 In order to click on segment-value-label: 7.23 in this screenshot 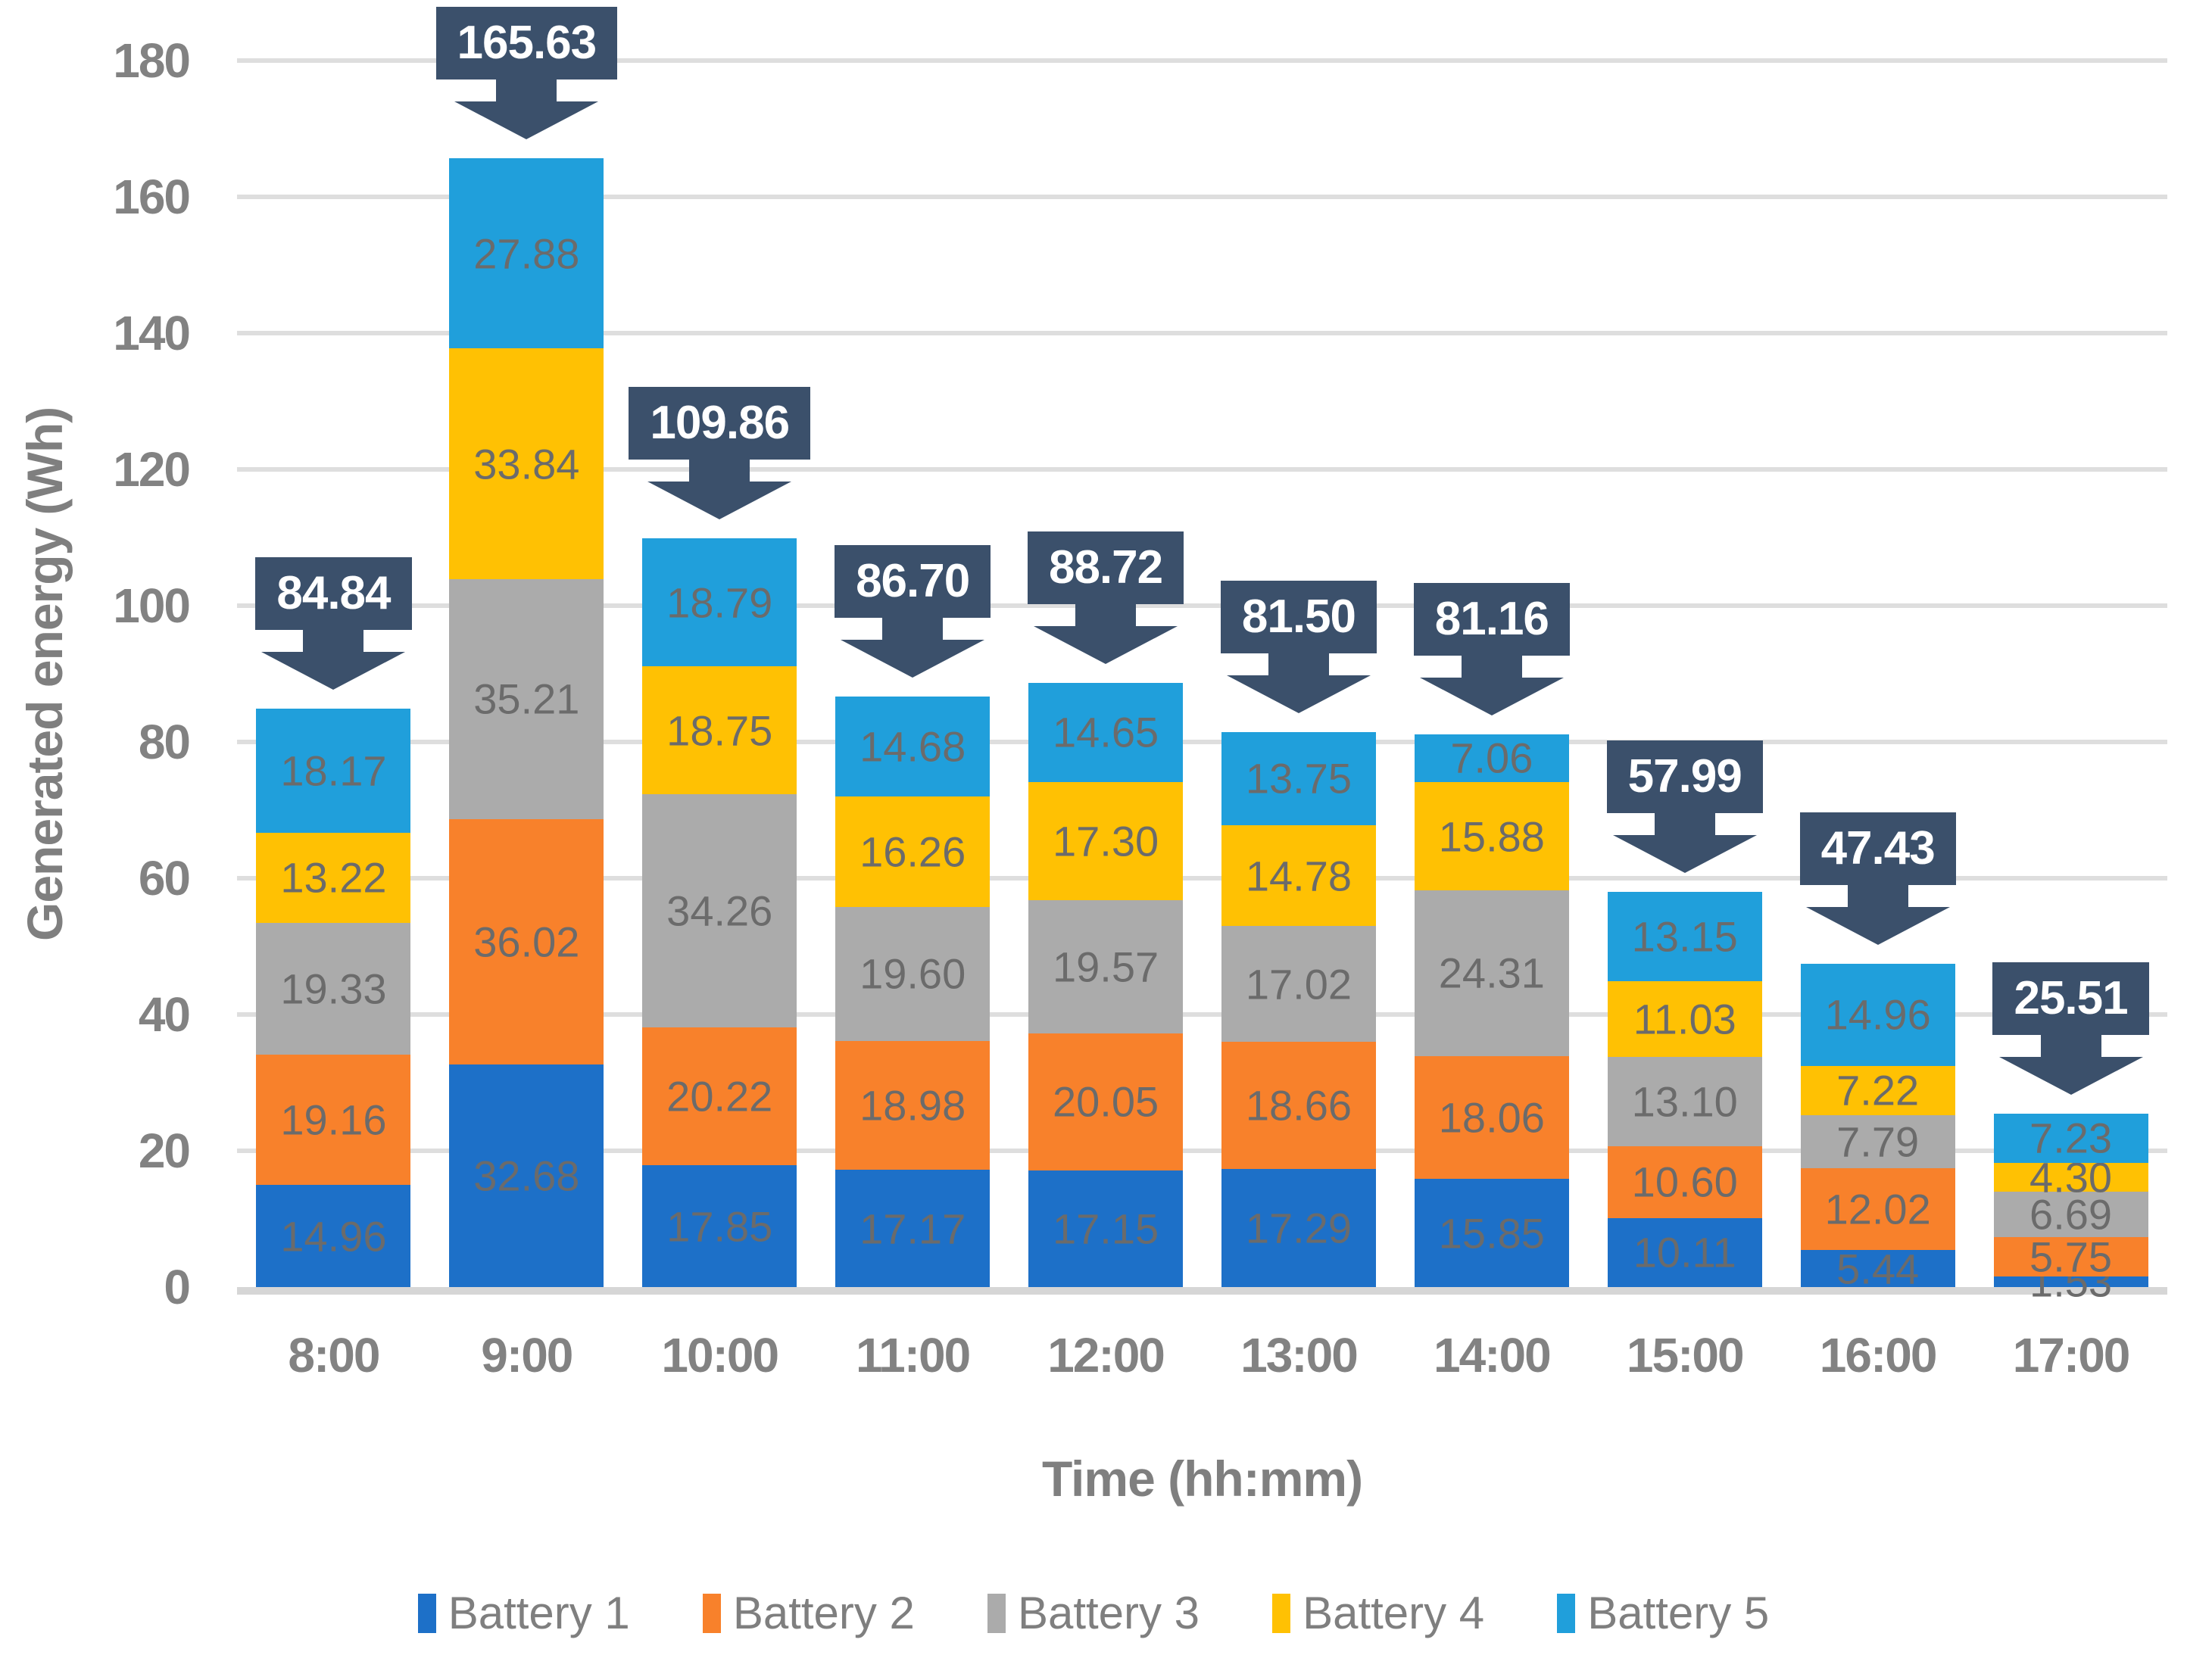, I will do `click(2071, 1138)`.